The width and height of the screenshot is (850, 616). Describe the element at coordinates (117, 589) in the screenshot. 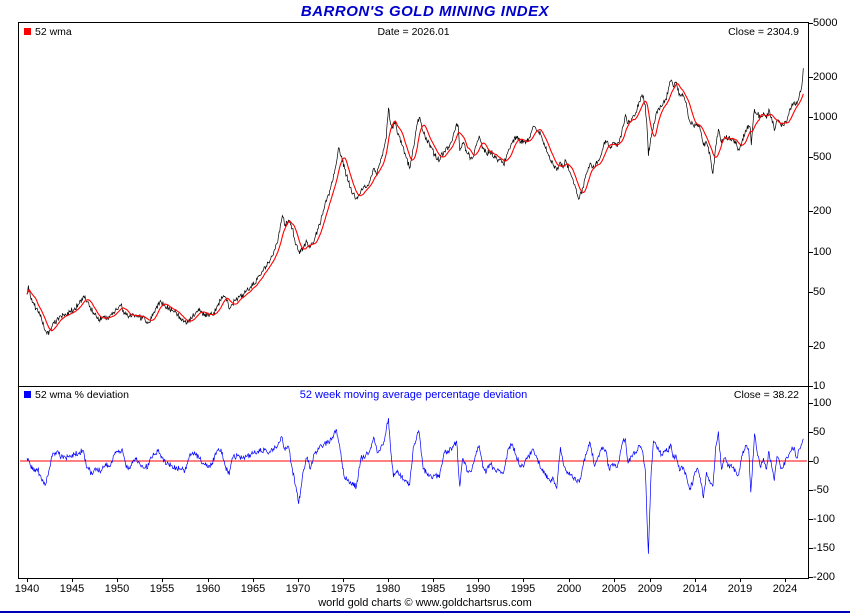

I see `x-axis-tick-label: 1950` at that location.